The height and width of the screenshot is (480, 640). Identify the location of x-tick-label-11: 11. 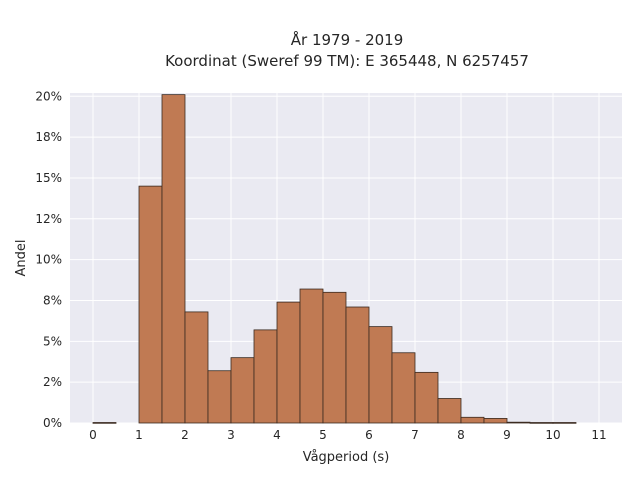
(598, 435).